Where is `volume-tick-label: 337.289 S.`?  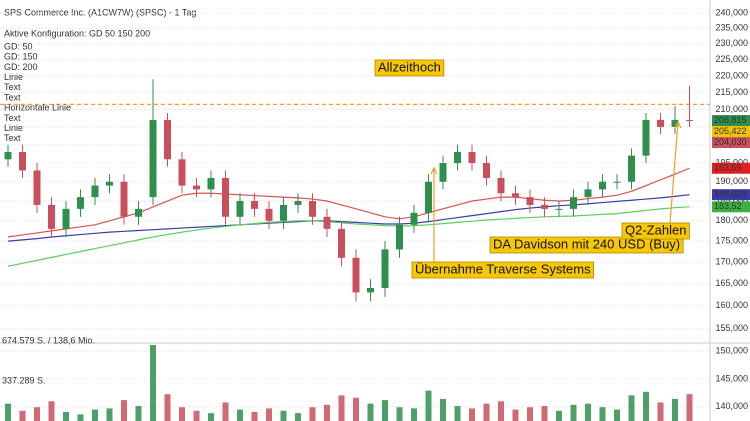 volume-tick-label: 337.289 S. is located at coordinates (24, 380).